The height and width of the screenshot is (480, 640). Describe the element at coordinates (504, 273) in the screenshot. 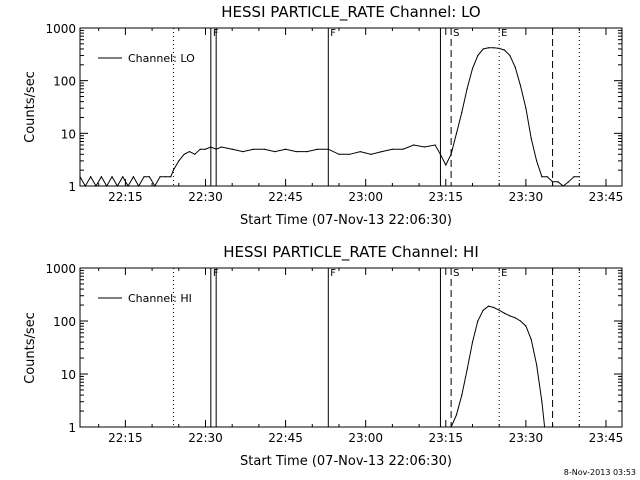

I see `event-marker-label: E` at that location.